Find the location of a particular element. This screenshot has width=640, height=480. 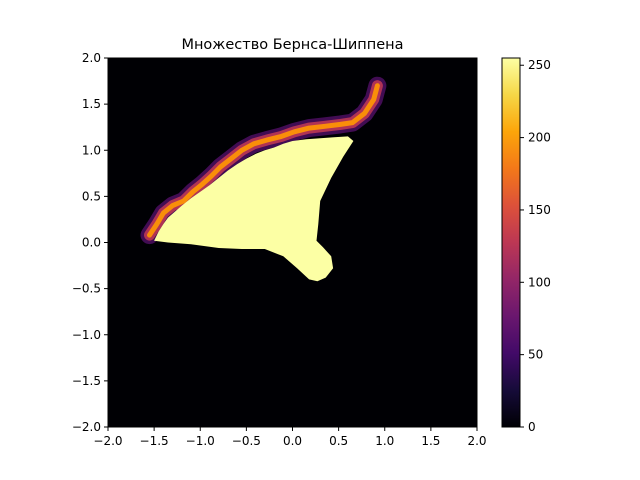

colorbar-tick-label: 50 is located at coordinates (535, 355).